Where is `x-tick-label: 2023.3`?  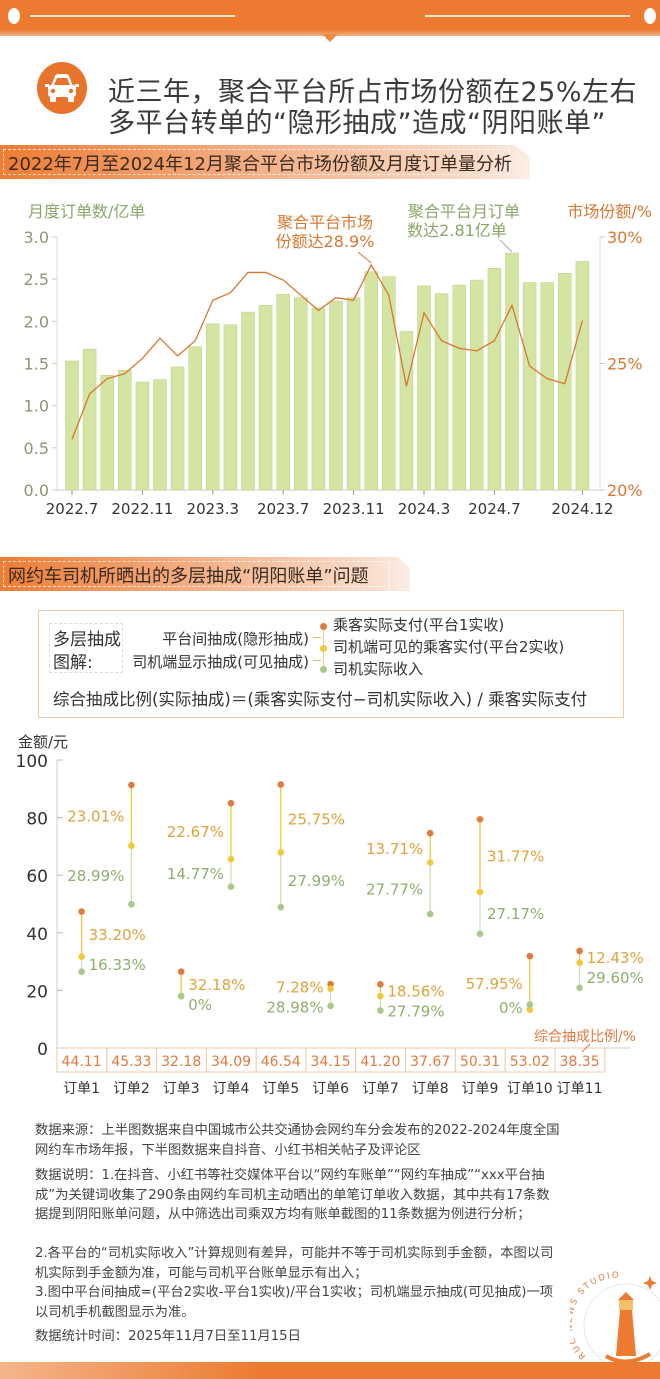 x-tick-label: 2023.3 is located at coordinates (213, 509).